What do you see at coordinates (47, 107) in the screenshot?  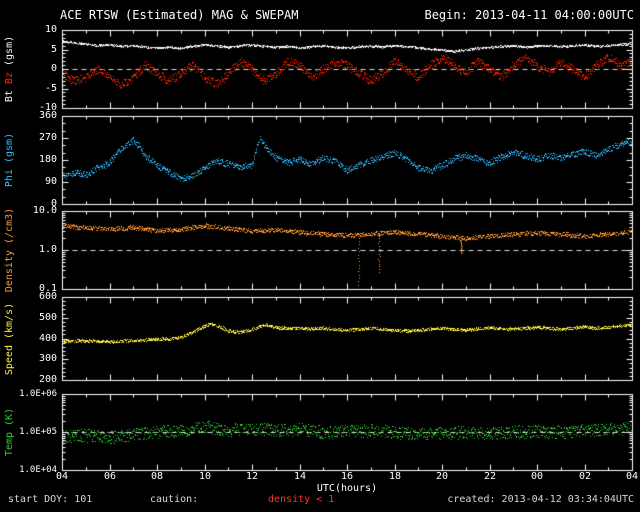 I see `y-tick-label: -10` at bounding box center [47, 107].